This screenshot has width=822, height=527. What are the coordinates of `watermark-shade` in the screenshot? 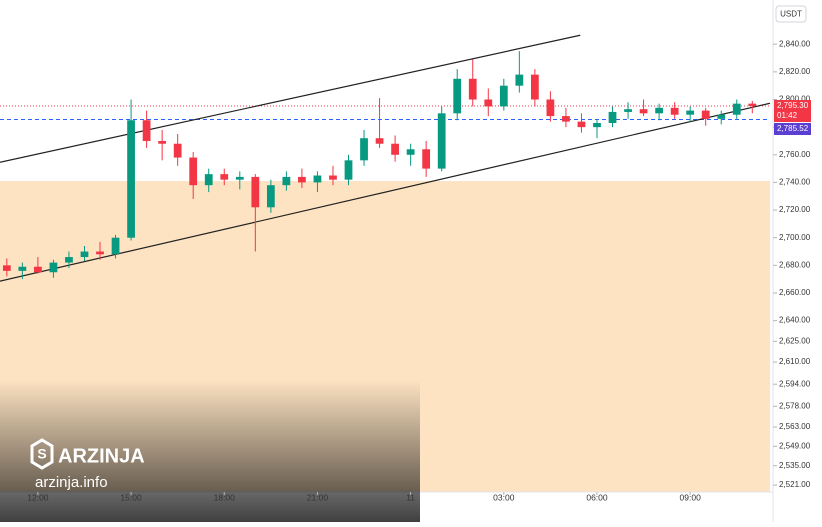 It's located at (210, 451).